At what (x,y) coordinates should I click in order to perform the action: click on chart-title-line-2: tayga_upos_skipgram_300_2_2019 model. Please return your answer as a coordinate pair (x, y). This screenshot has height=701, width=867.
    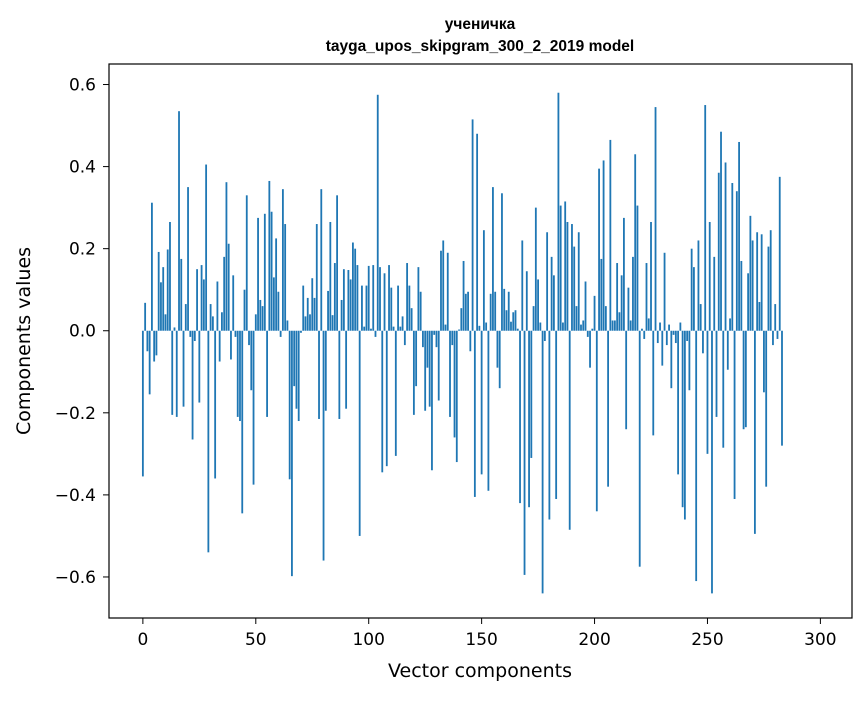
    Looking at the image, I should click on (480, 46).